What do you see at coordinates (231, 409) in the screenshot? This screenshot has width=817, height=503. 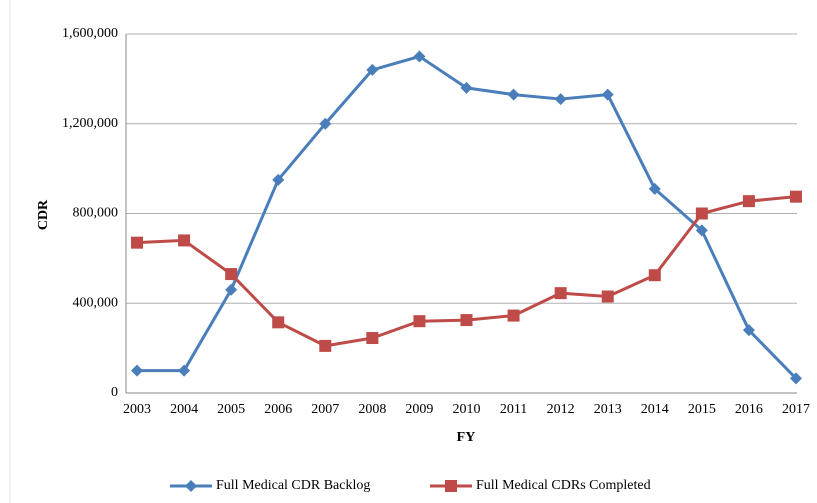 I see `x-tick-label: 2005` at bounding box center [231, 409].